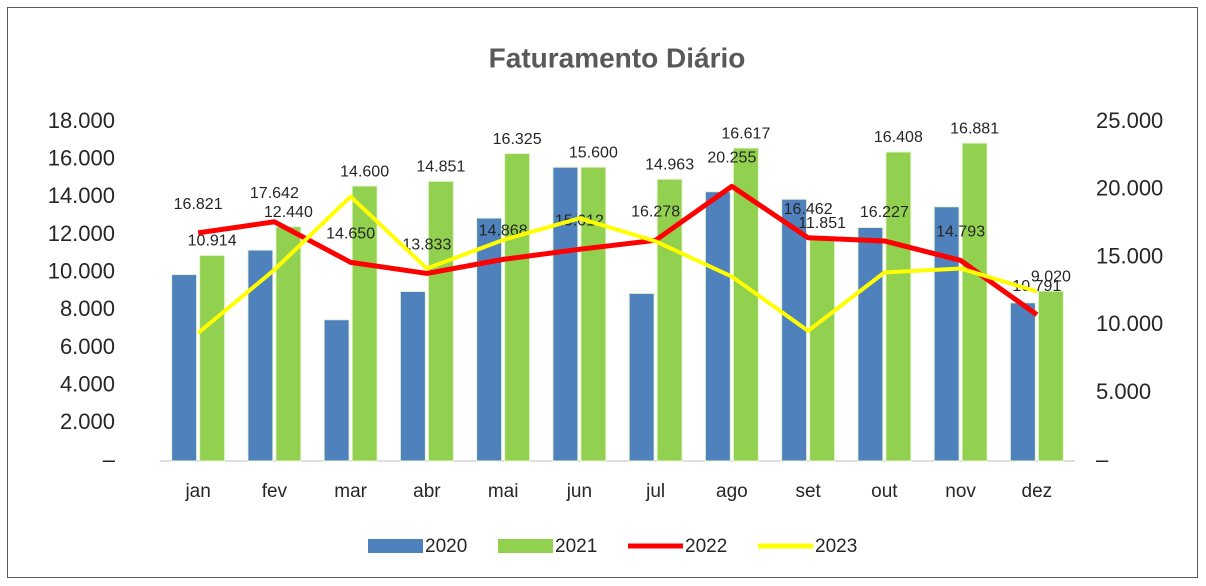 The width and height of the screenshot is (1206, 586). I want to click on data-label: 16.325, so click(517, 139).